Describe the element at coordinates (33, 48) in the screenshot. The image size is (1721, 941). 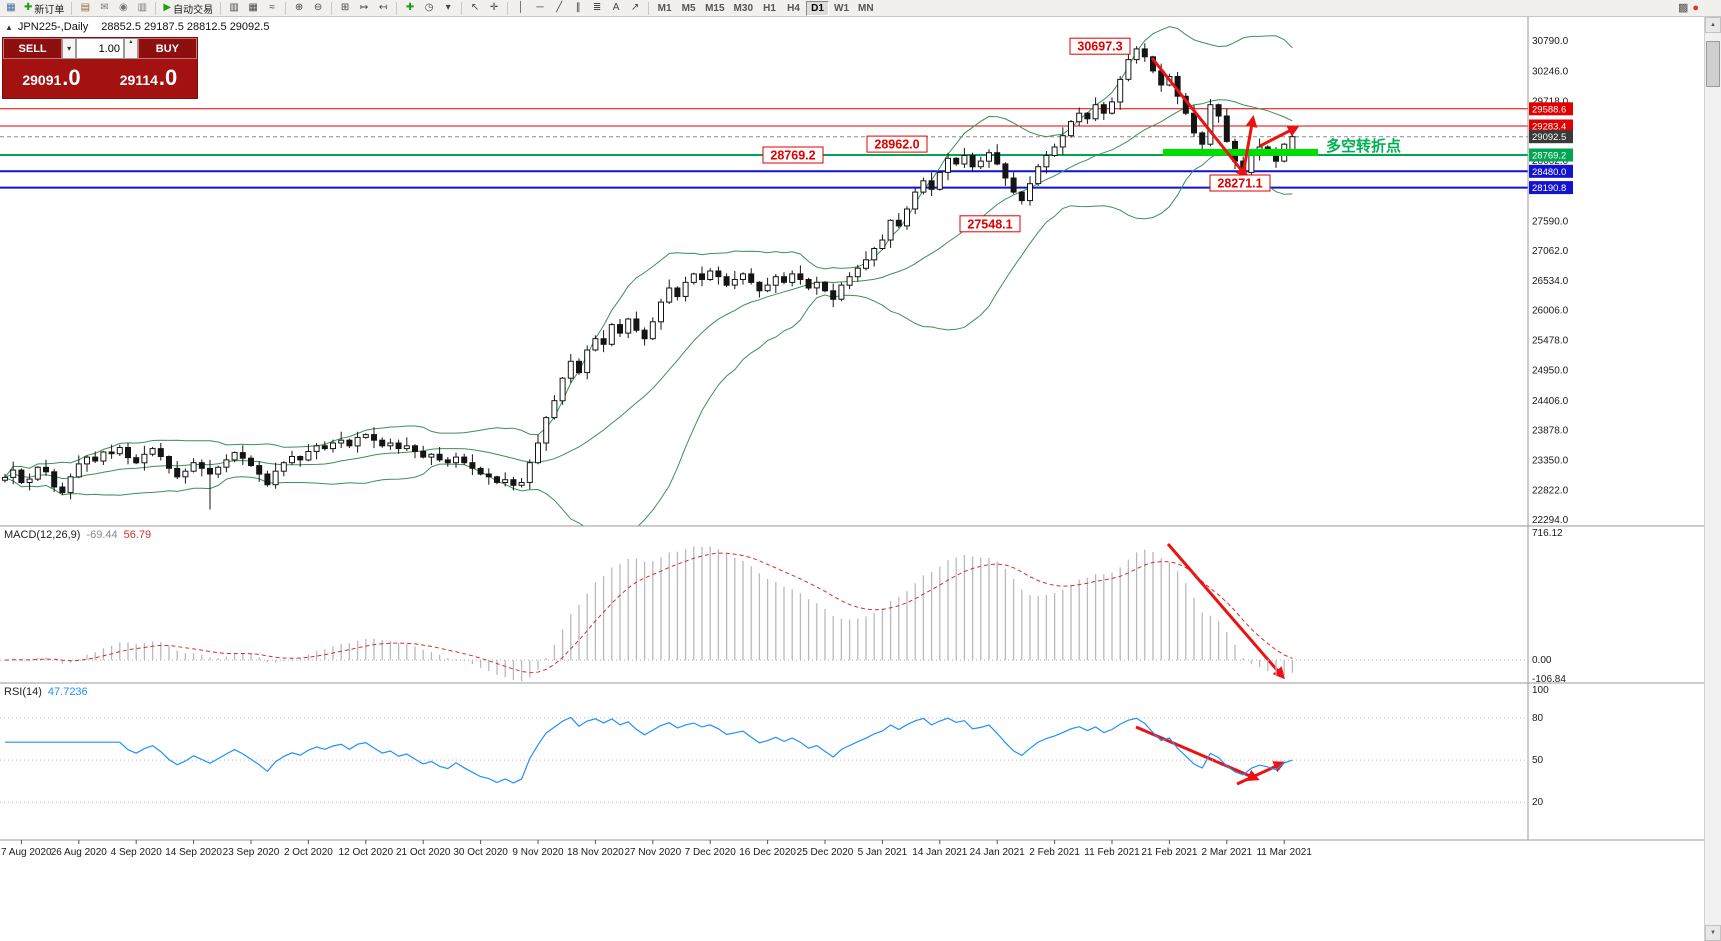
I see `sell-button: SELL` at that location.